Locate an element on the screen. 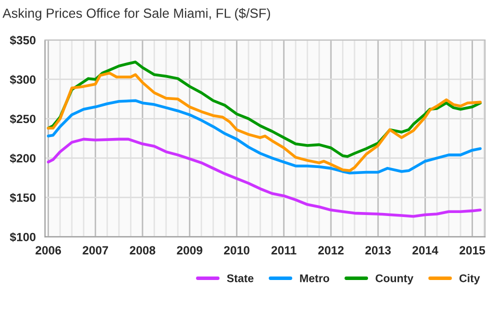 This screenshot has width=500, height=320. x-tick-label: 2006 is located at coordinates (49, 250).